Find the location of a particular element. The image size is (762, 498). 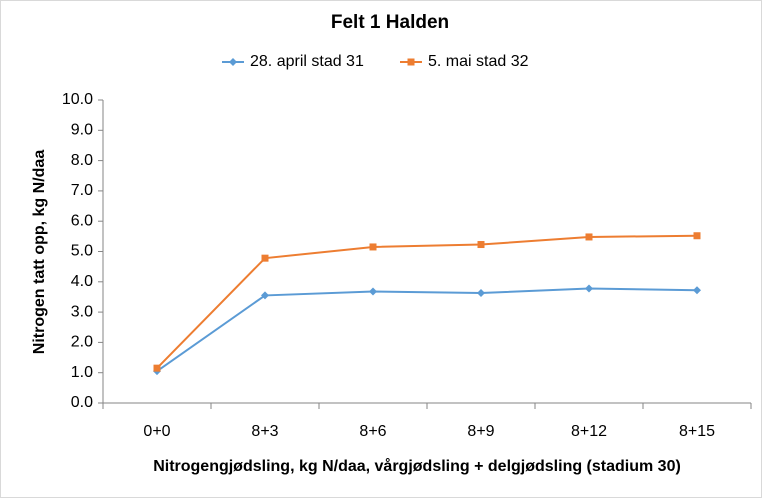

x-tick-label: 0+0 is located at coordinates (156, 431).